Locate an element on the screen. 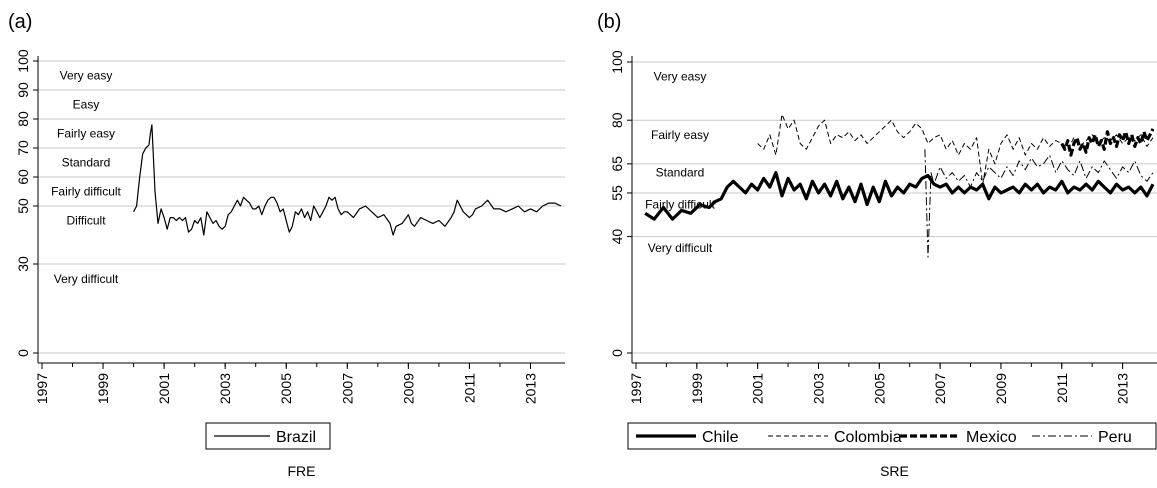 The image size is (1157, 488). series-line-mexico is located at coordinates (1107, 142).